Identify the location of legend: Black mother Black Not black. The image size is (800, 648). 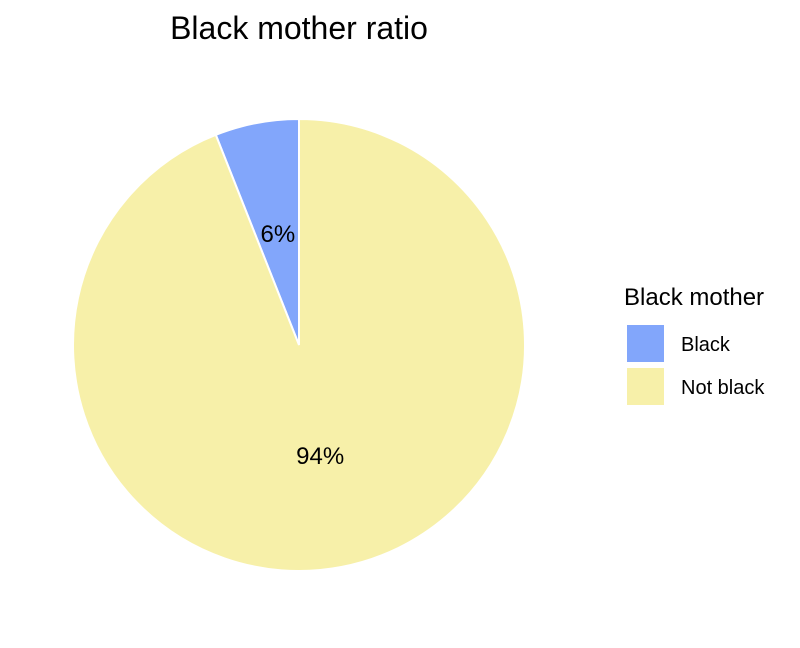
(694, 344).